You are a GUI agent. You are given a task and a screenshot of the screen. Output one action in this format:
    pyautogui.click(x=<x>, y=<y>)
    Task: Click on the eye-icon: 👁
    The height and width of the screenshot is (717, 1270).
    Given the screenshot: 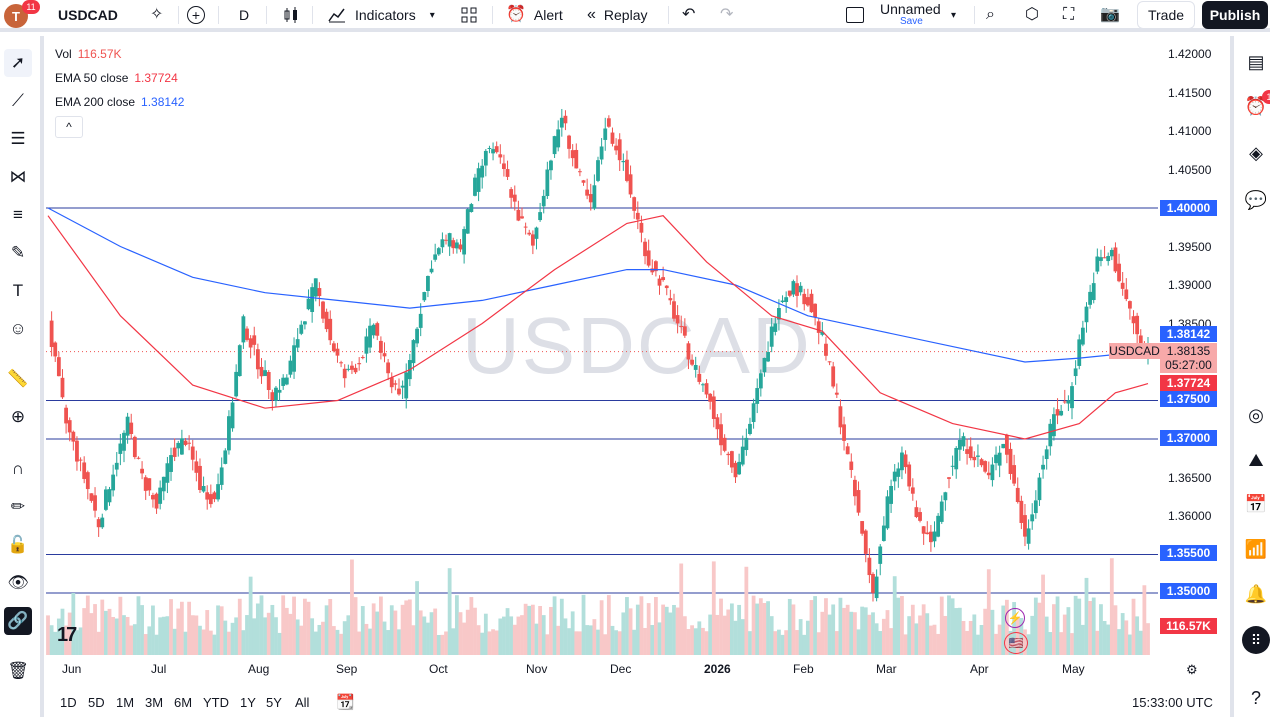 What is the action you would take?
    pyautogui.click(x=18, y=582)
    